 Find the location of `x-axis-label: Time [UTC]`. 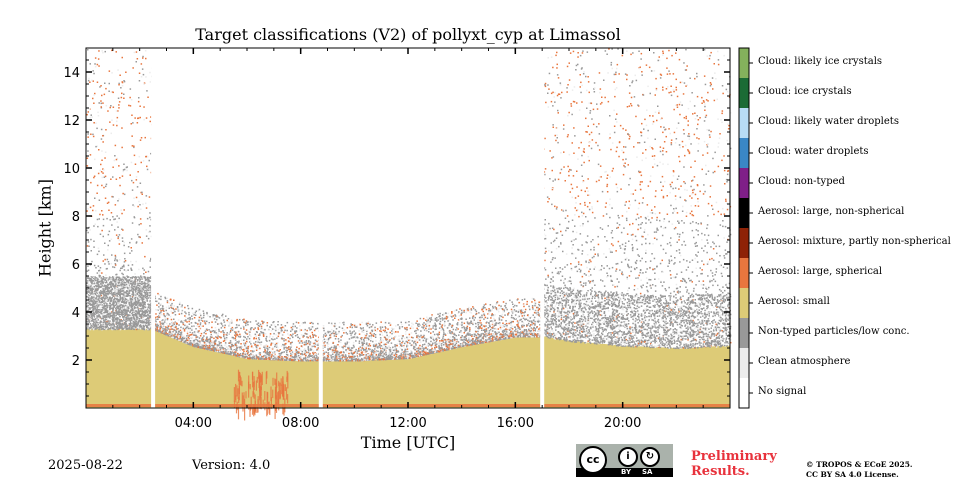

x-axis-label: Time [UTC] is located at coordinates (408, 442).